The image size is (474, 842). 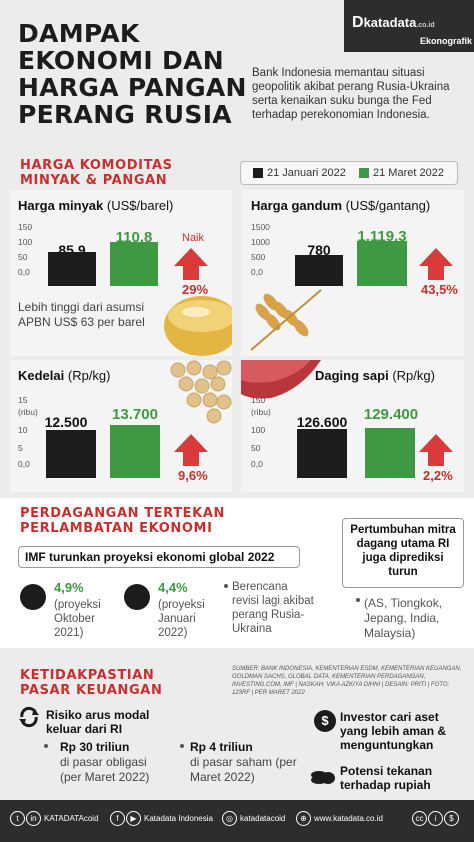 What do you see at coordinates (263, 818) in the screenshot?
I see `footer-handle-3: katadatacoid` at bounding box center [263, 818].